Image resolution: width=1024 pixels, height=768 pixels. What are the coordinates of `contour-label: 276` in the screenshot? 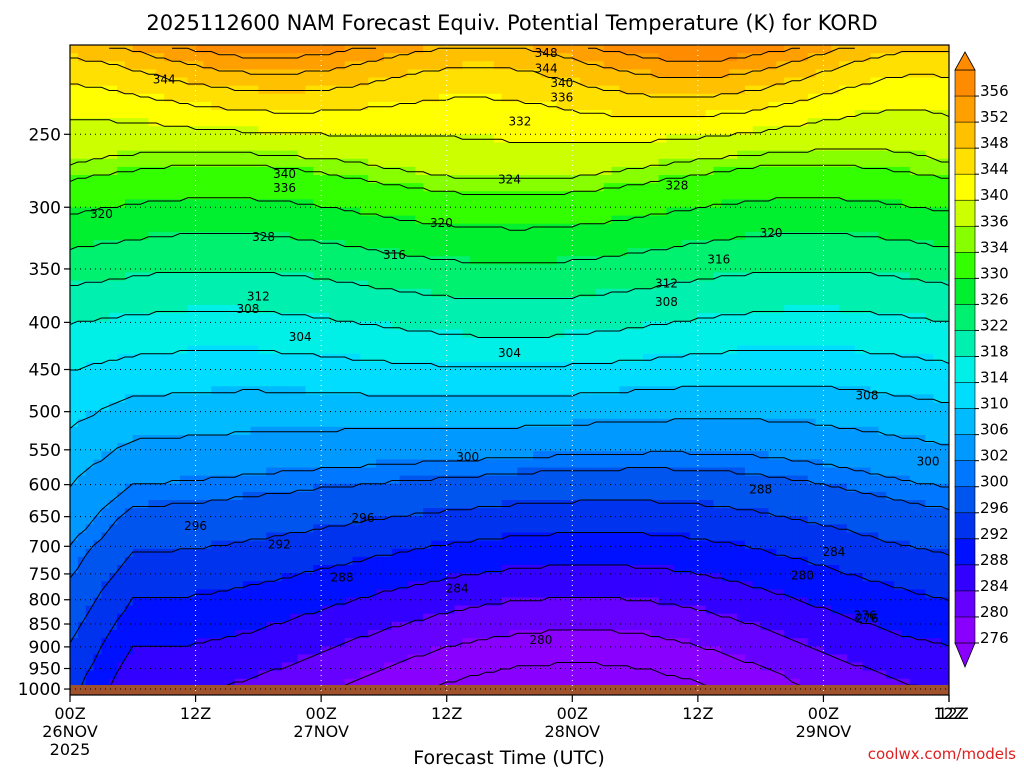 It's located at (865, 615).